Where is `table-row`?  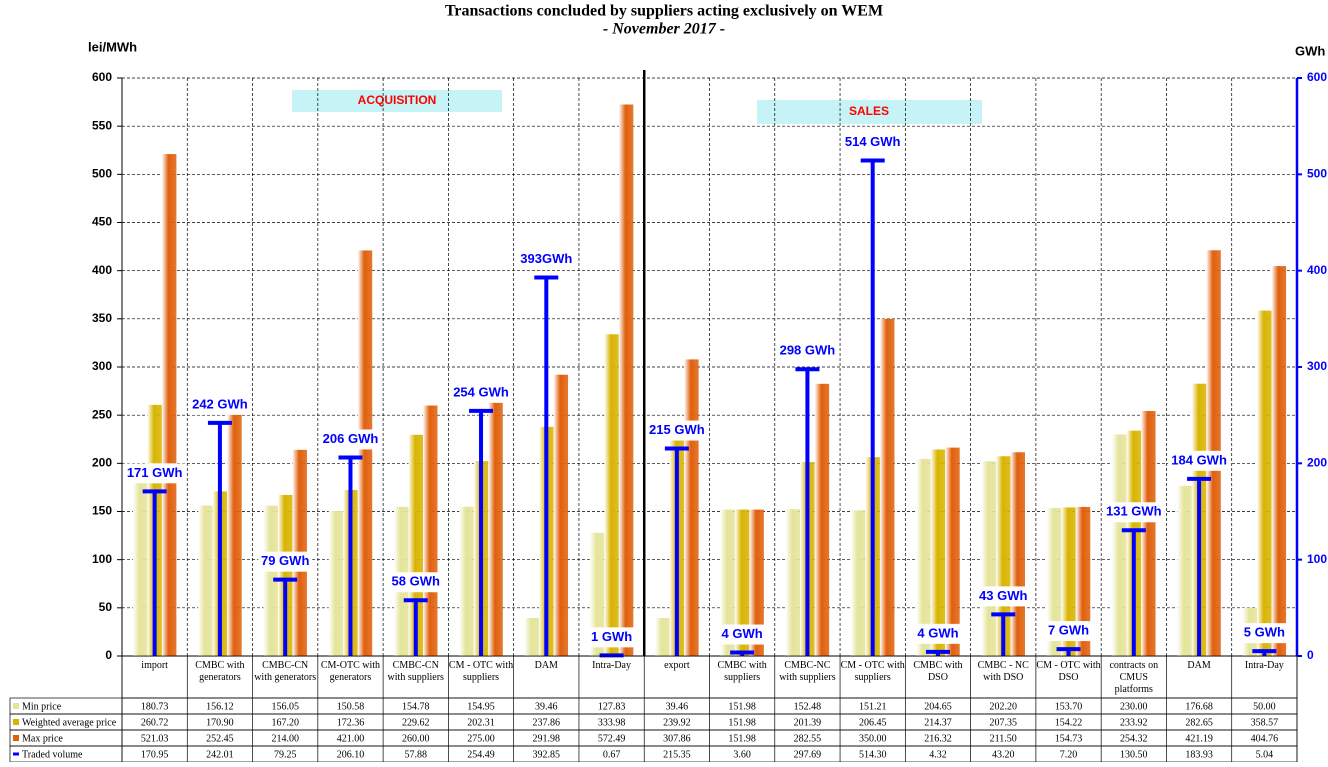
table-row is located at coordinates (653, 706).